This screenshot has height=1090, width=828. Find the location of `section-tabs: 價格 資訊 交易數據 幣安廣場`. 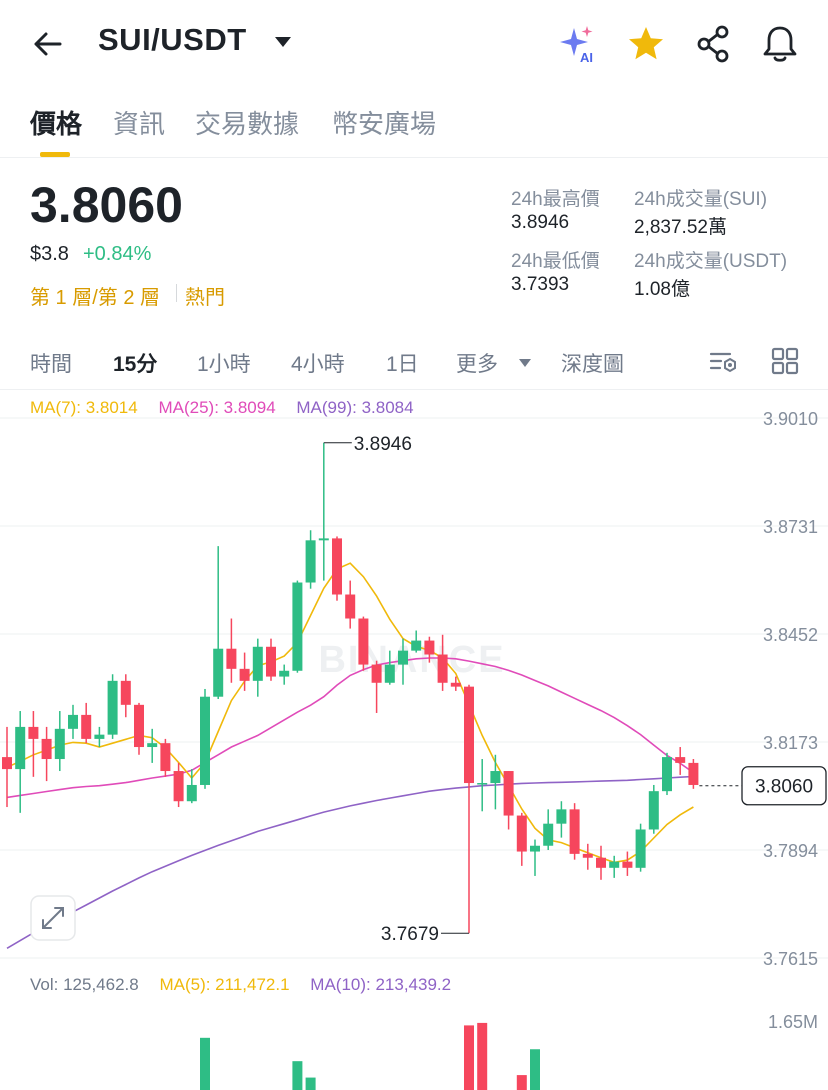

section-tabs: 價格 資訊 交易數據 幣安廣場 is located at coordinates (414, 127).